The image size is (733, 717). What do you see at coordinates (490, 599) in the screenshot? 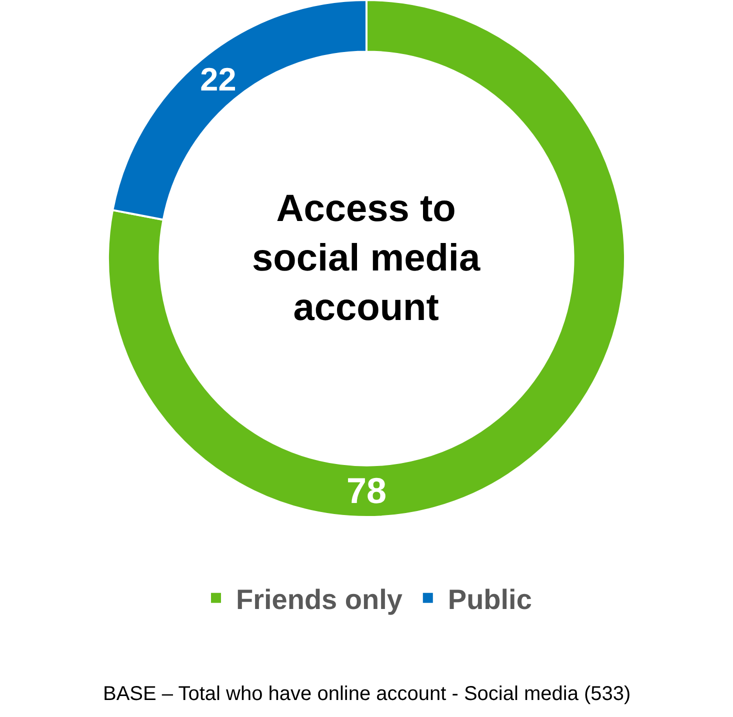
I see `legend-label: Public` at bounding box center [490, 599].